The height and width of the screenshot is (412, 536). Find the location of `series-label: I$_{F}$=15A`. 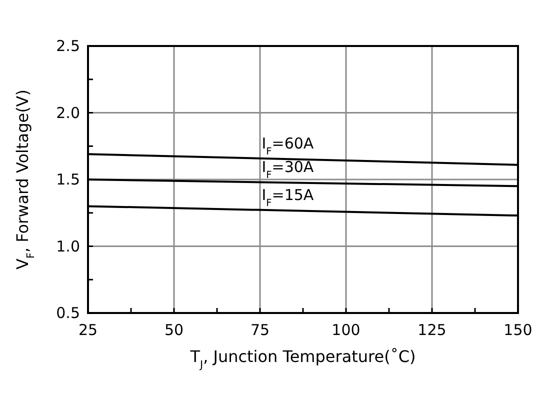

series-label: I$_{F}$=15A is located at coordinates (288, 197).